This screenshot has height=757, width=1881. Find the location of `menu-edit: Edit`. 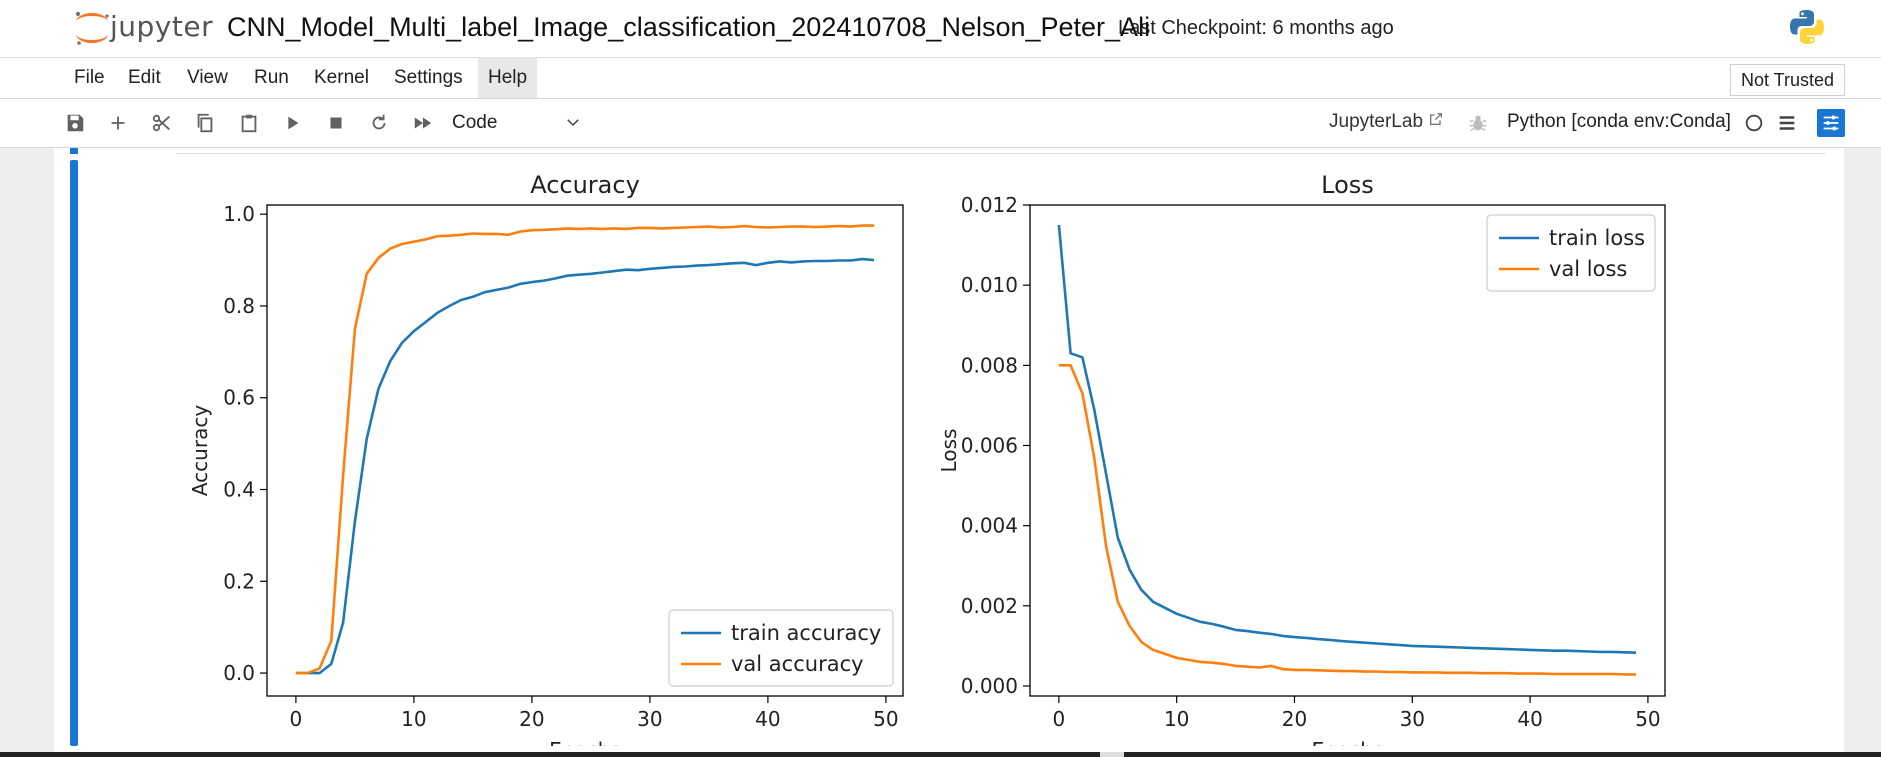

menu-edit: Edit is located at coordinates (144, 77).